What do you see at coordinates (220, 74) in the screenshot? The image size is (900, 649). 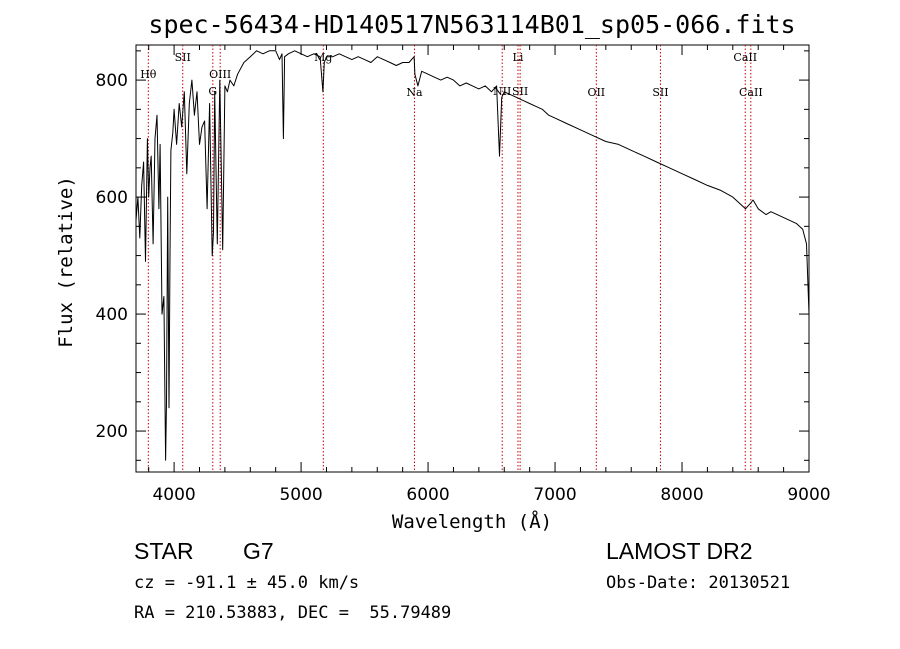 I see `marker-label-2: OIII` at bounding box center [220, 74].